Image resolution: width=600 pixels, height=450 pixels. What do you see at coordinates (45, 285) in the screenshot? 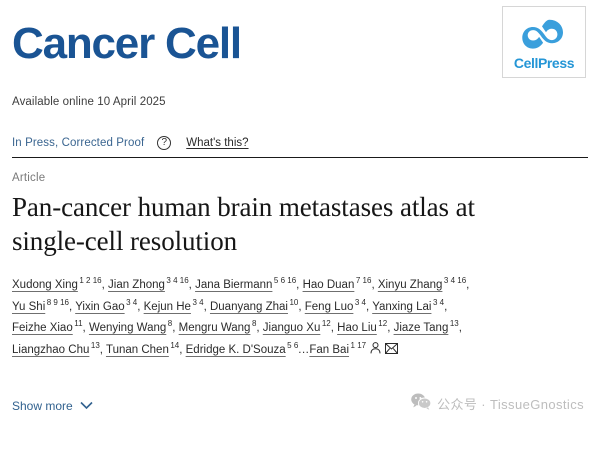
I see `author-name-link: Xudong Xing` at bounding box center [45, 285].